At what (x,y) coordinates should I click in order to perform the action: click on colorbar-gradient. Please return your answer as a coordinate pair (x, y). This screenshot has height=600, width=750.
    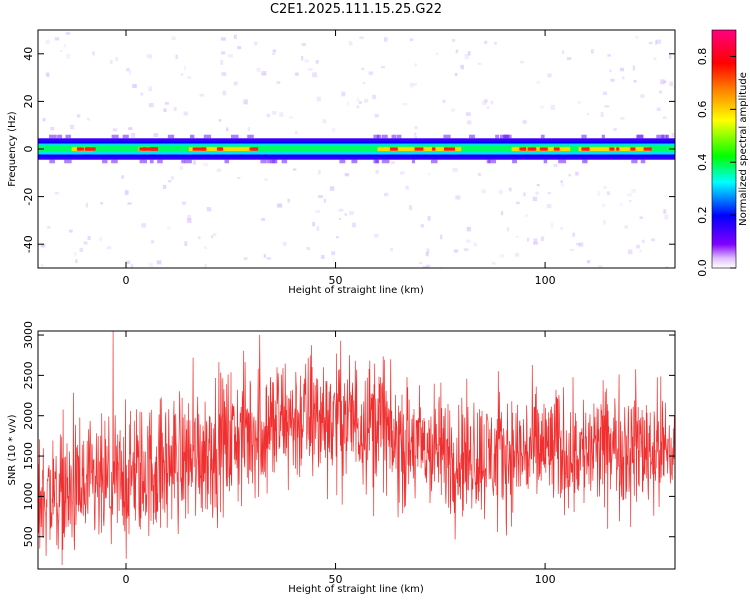
    Looking at the image, I should click on (724, 149).